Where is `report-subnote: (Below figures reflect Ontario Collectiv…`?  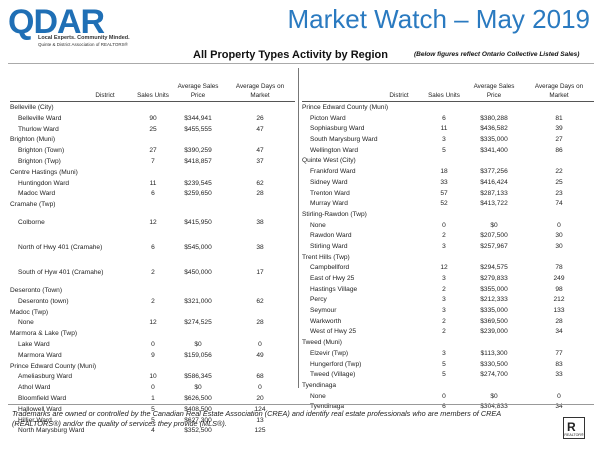
report-subnote: (Below figures reflect Ontario Collectiv… is located at coordinates (497, 54).